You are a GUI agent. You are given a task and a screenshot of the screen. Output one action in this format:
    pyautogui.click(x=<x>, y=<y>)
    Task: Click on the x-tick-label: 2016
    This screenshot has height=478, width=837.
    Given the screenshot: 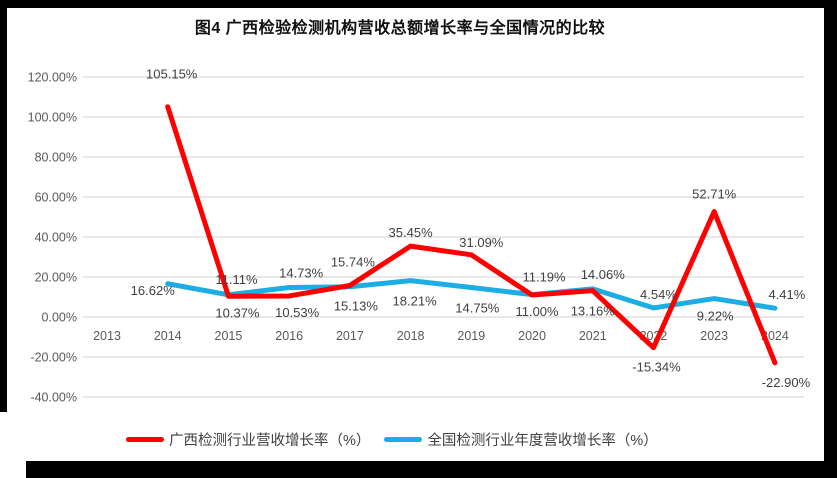 What is the action you would take?
    pyautogui.click(x=289, y=336)
    